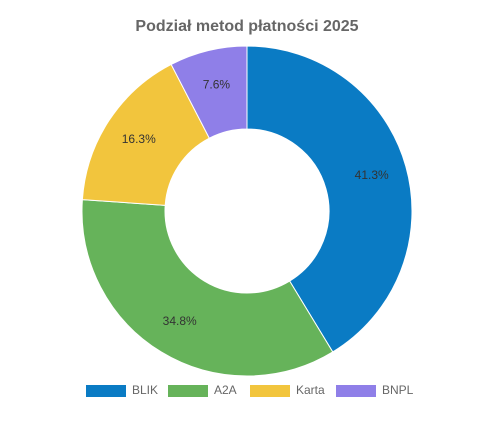  I want to click on slice, so click(209, 92).